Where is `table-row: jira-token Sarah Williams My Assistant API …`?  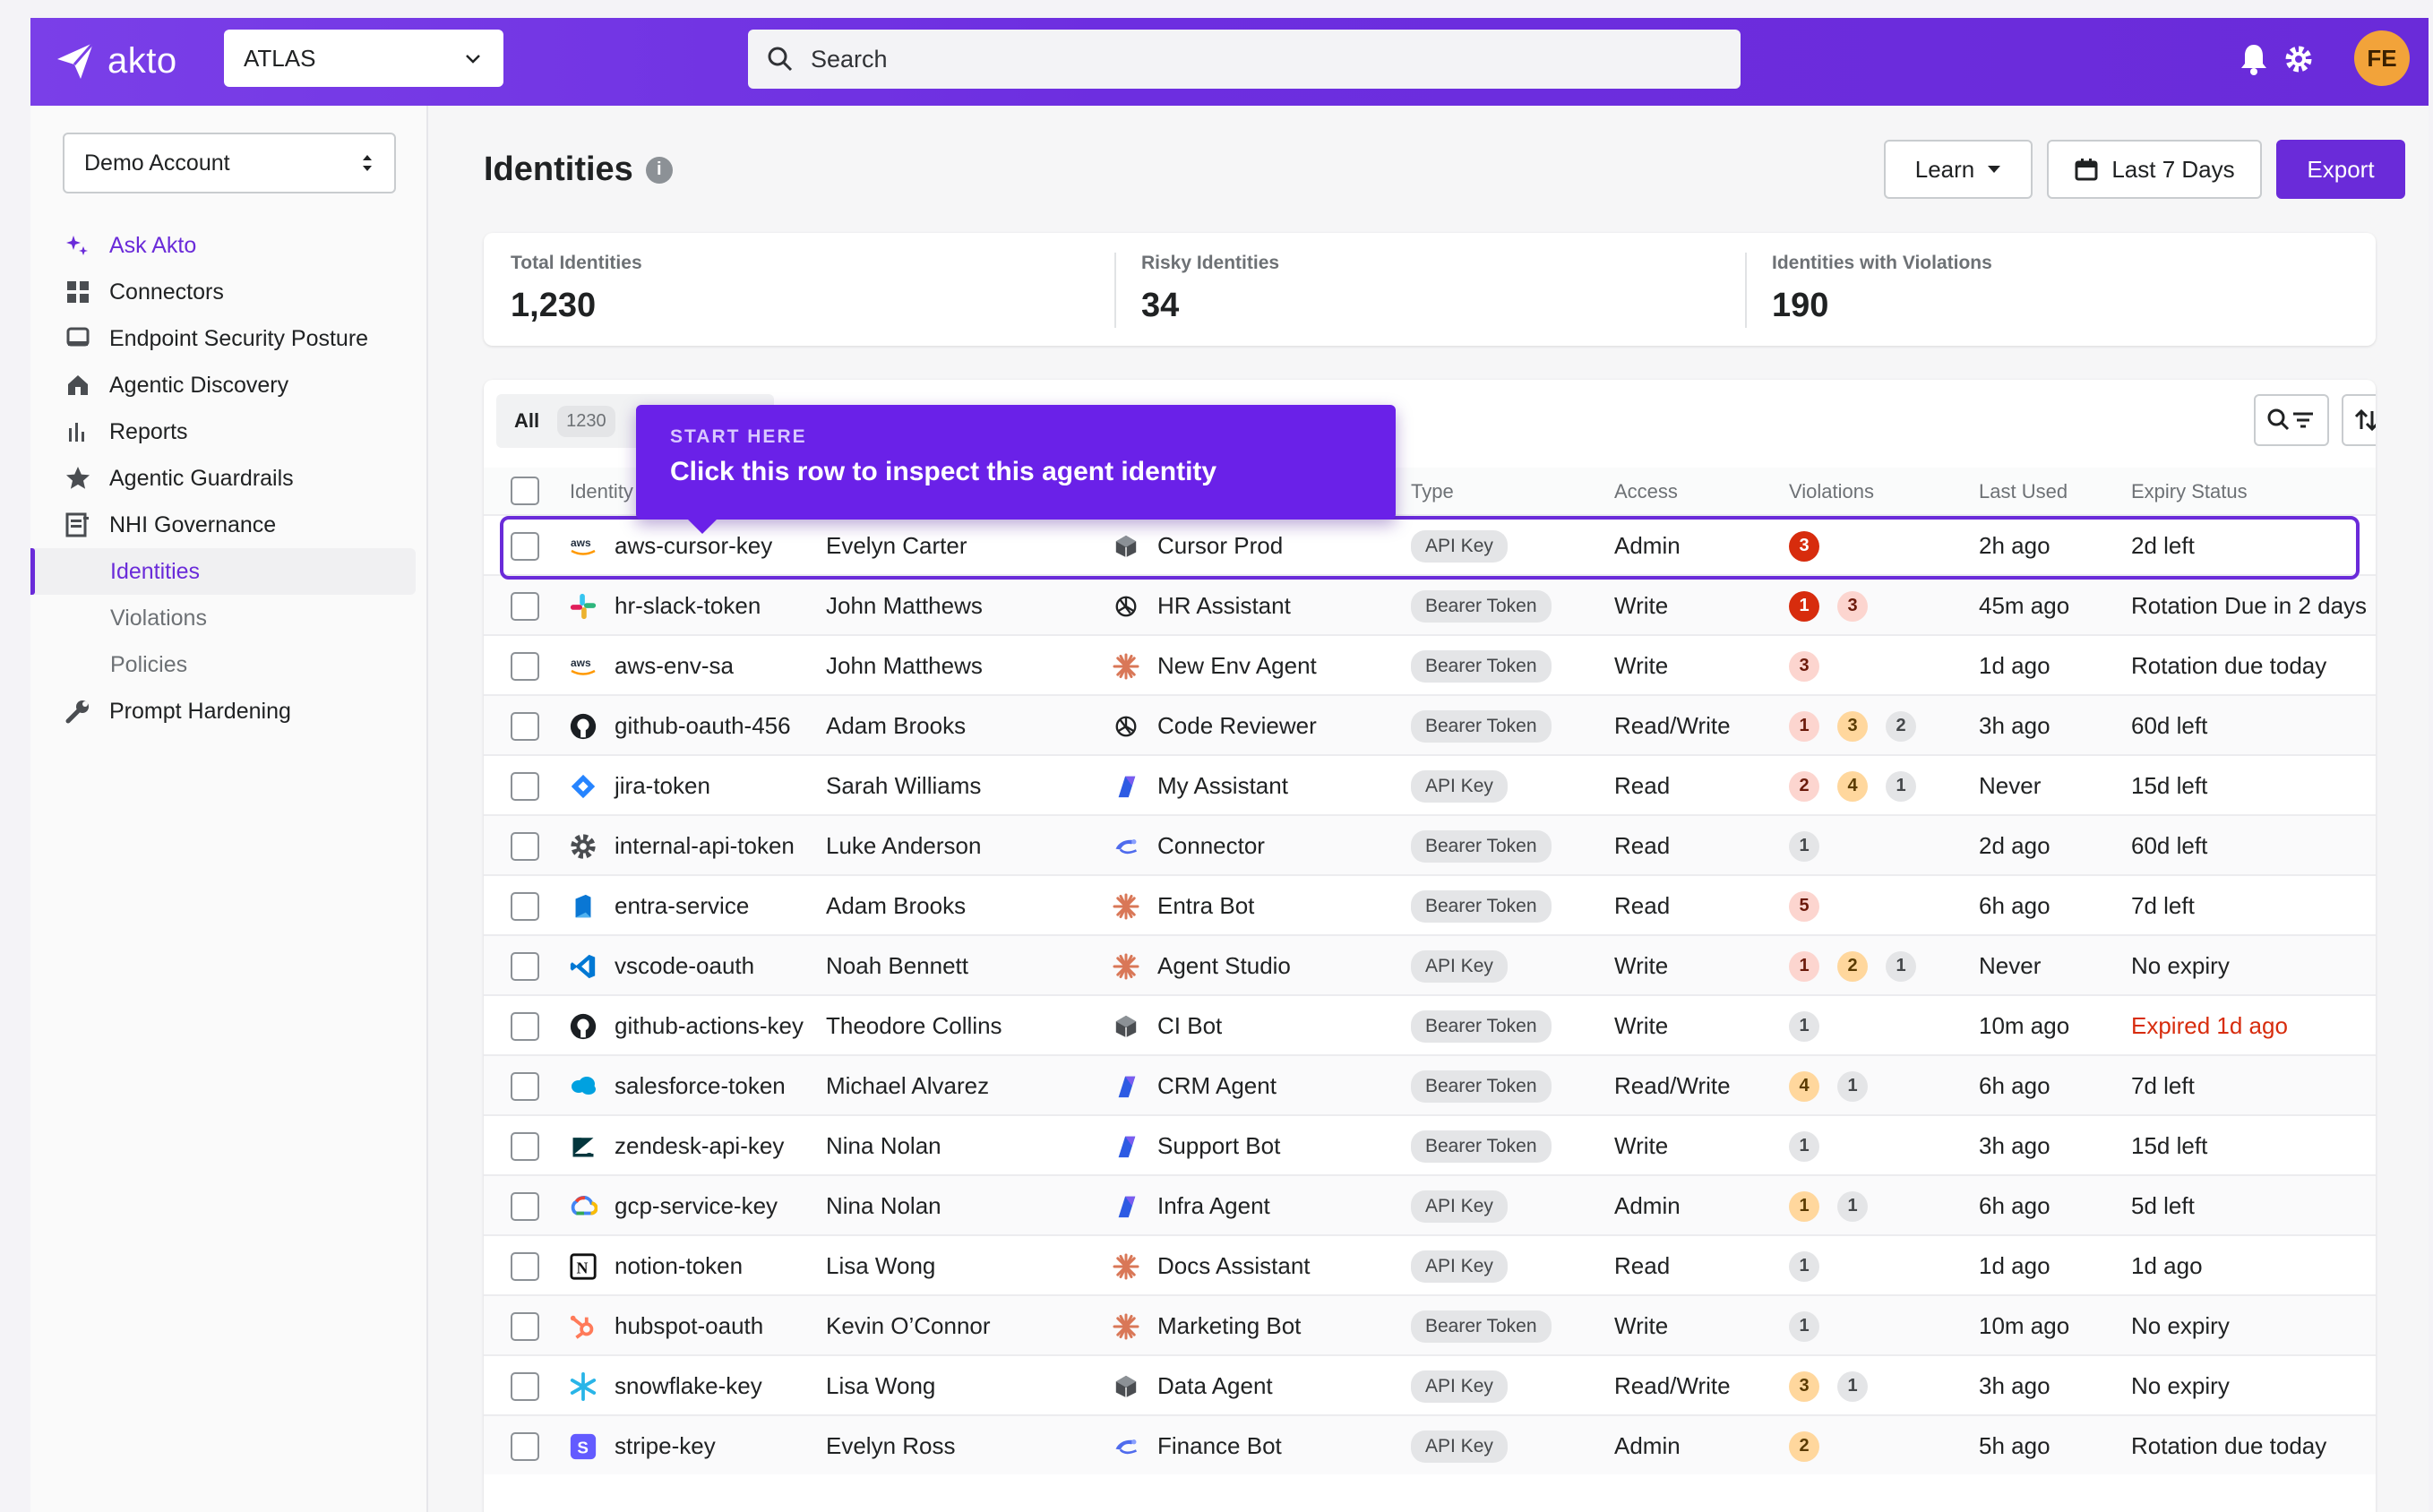 table-row: jira-token Sarah Williams My Assistant API … is located at coordinates (1430, 784).